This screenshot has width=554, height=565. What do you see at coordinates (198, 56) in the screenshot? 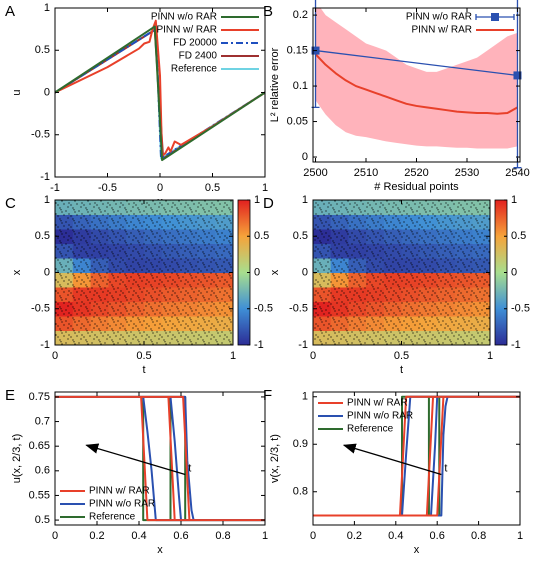
I see `legend-label: FD 2400` at bounding box center [198, 56].